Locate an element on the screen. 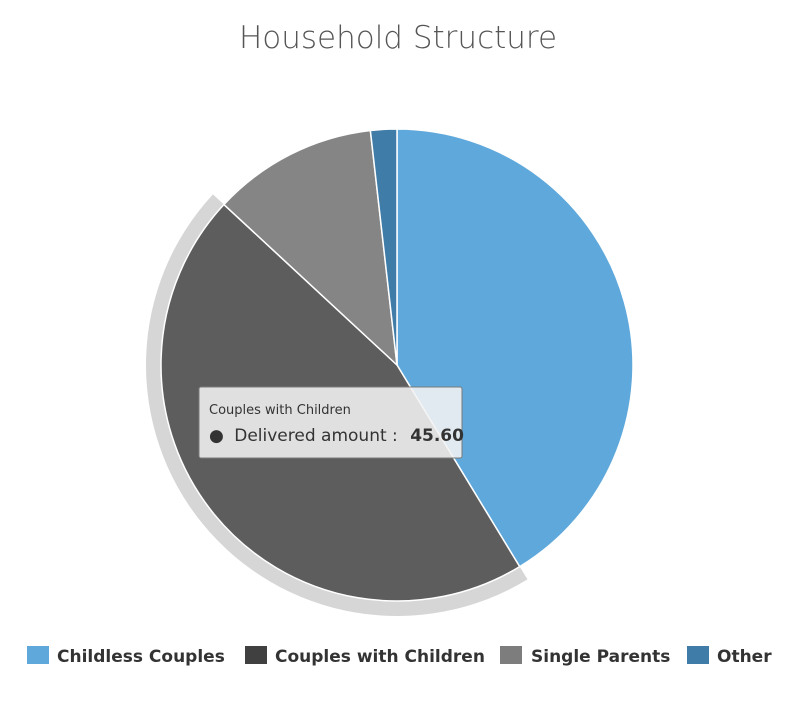  legend-label: Single Parents is located at coordinates (600, 657).